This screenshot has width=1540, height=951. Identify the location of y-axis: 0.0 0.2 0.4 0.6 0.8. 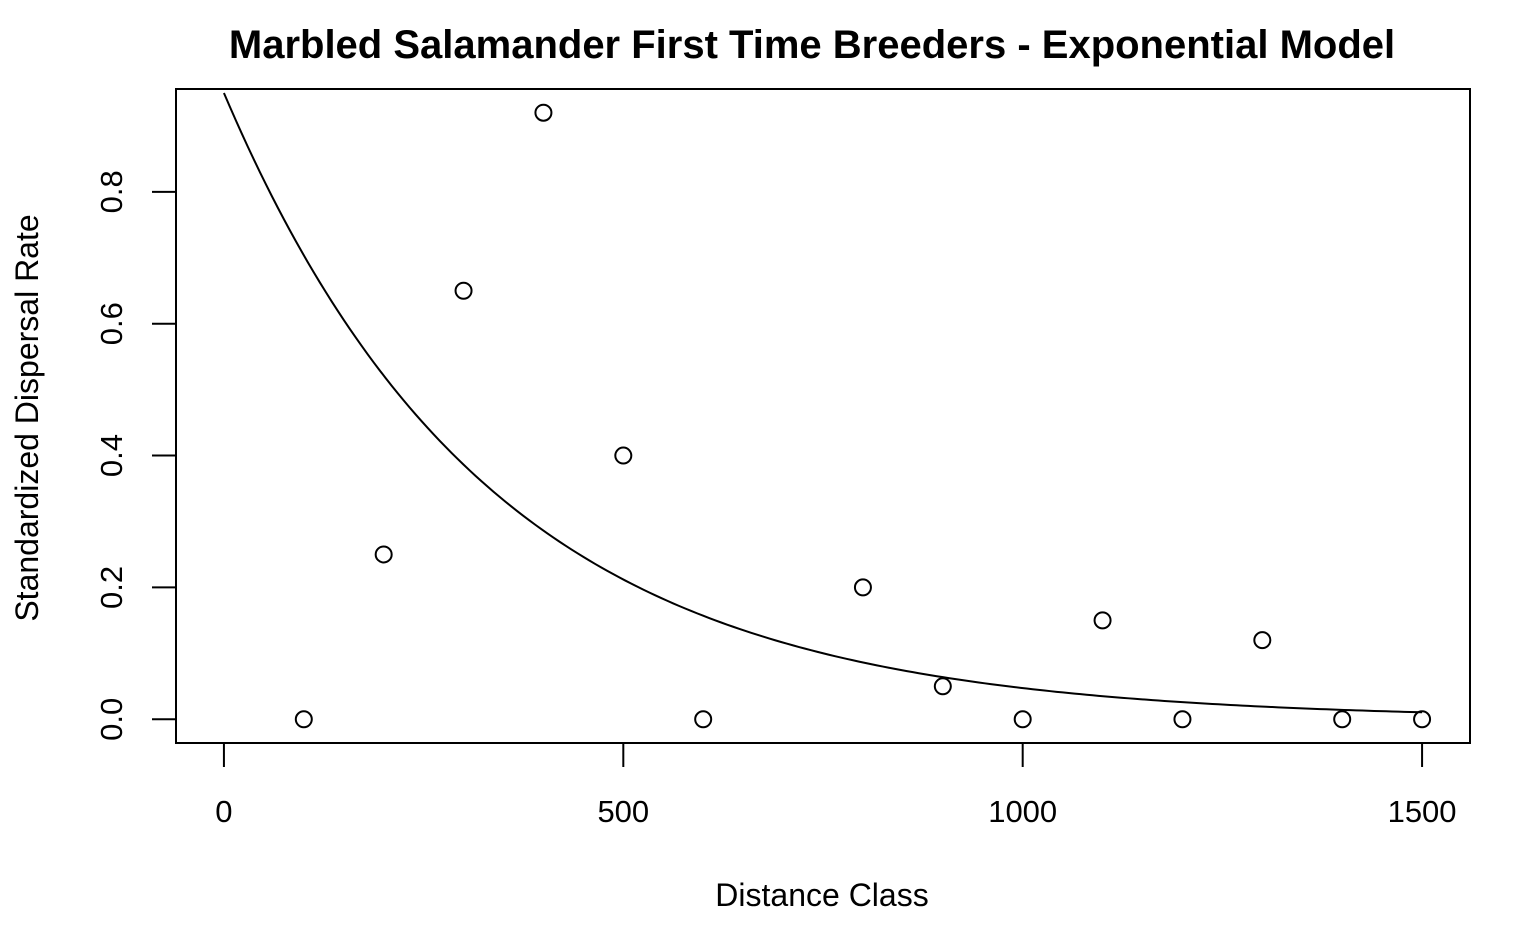
(135, 455).